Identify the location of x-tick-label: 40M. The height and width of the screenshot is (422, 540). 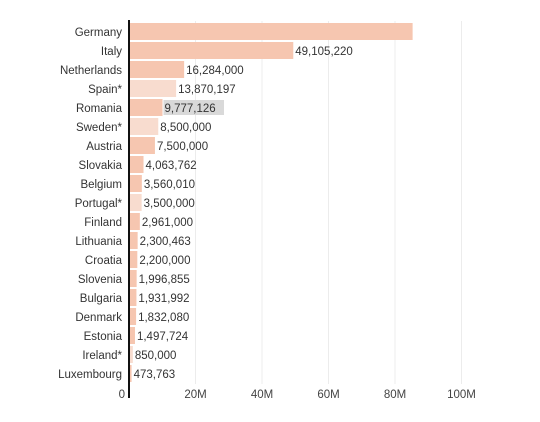
(262, 395).